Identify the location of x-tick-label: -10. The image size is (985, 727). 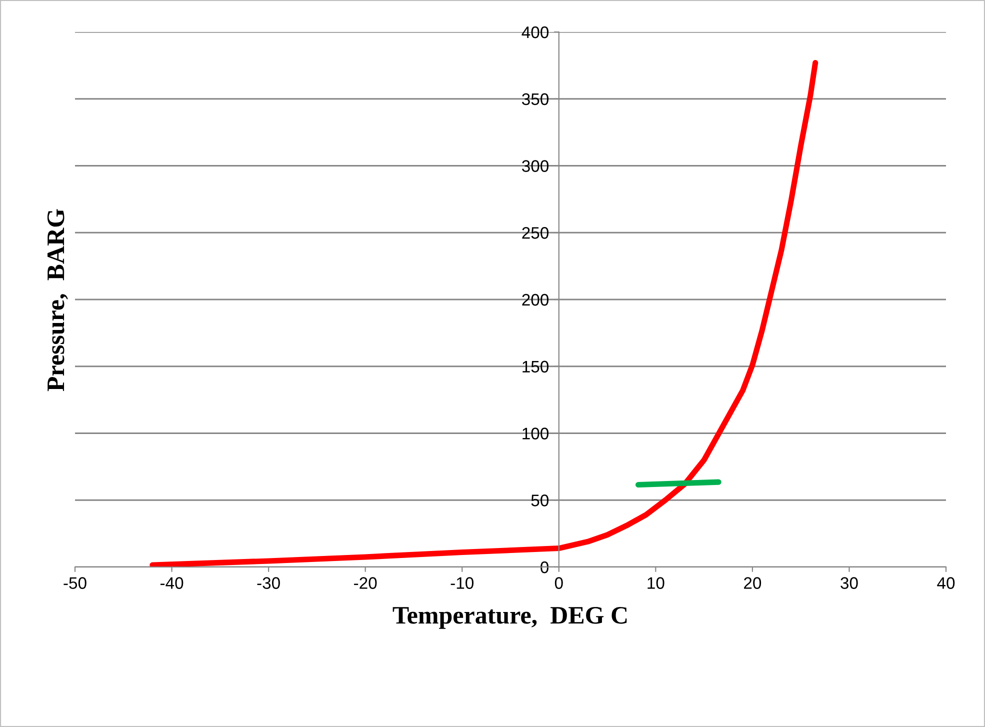
(462, 583).